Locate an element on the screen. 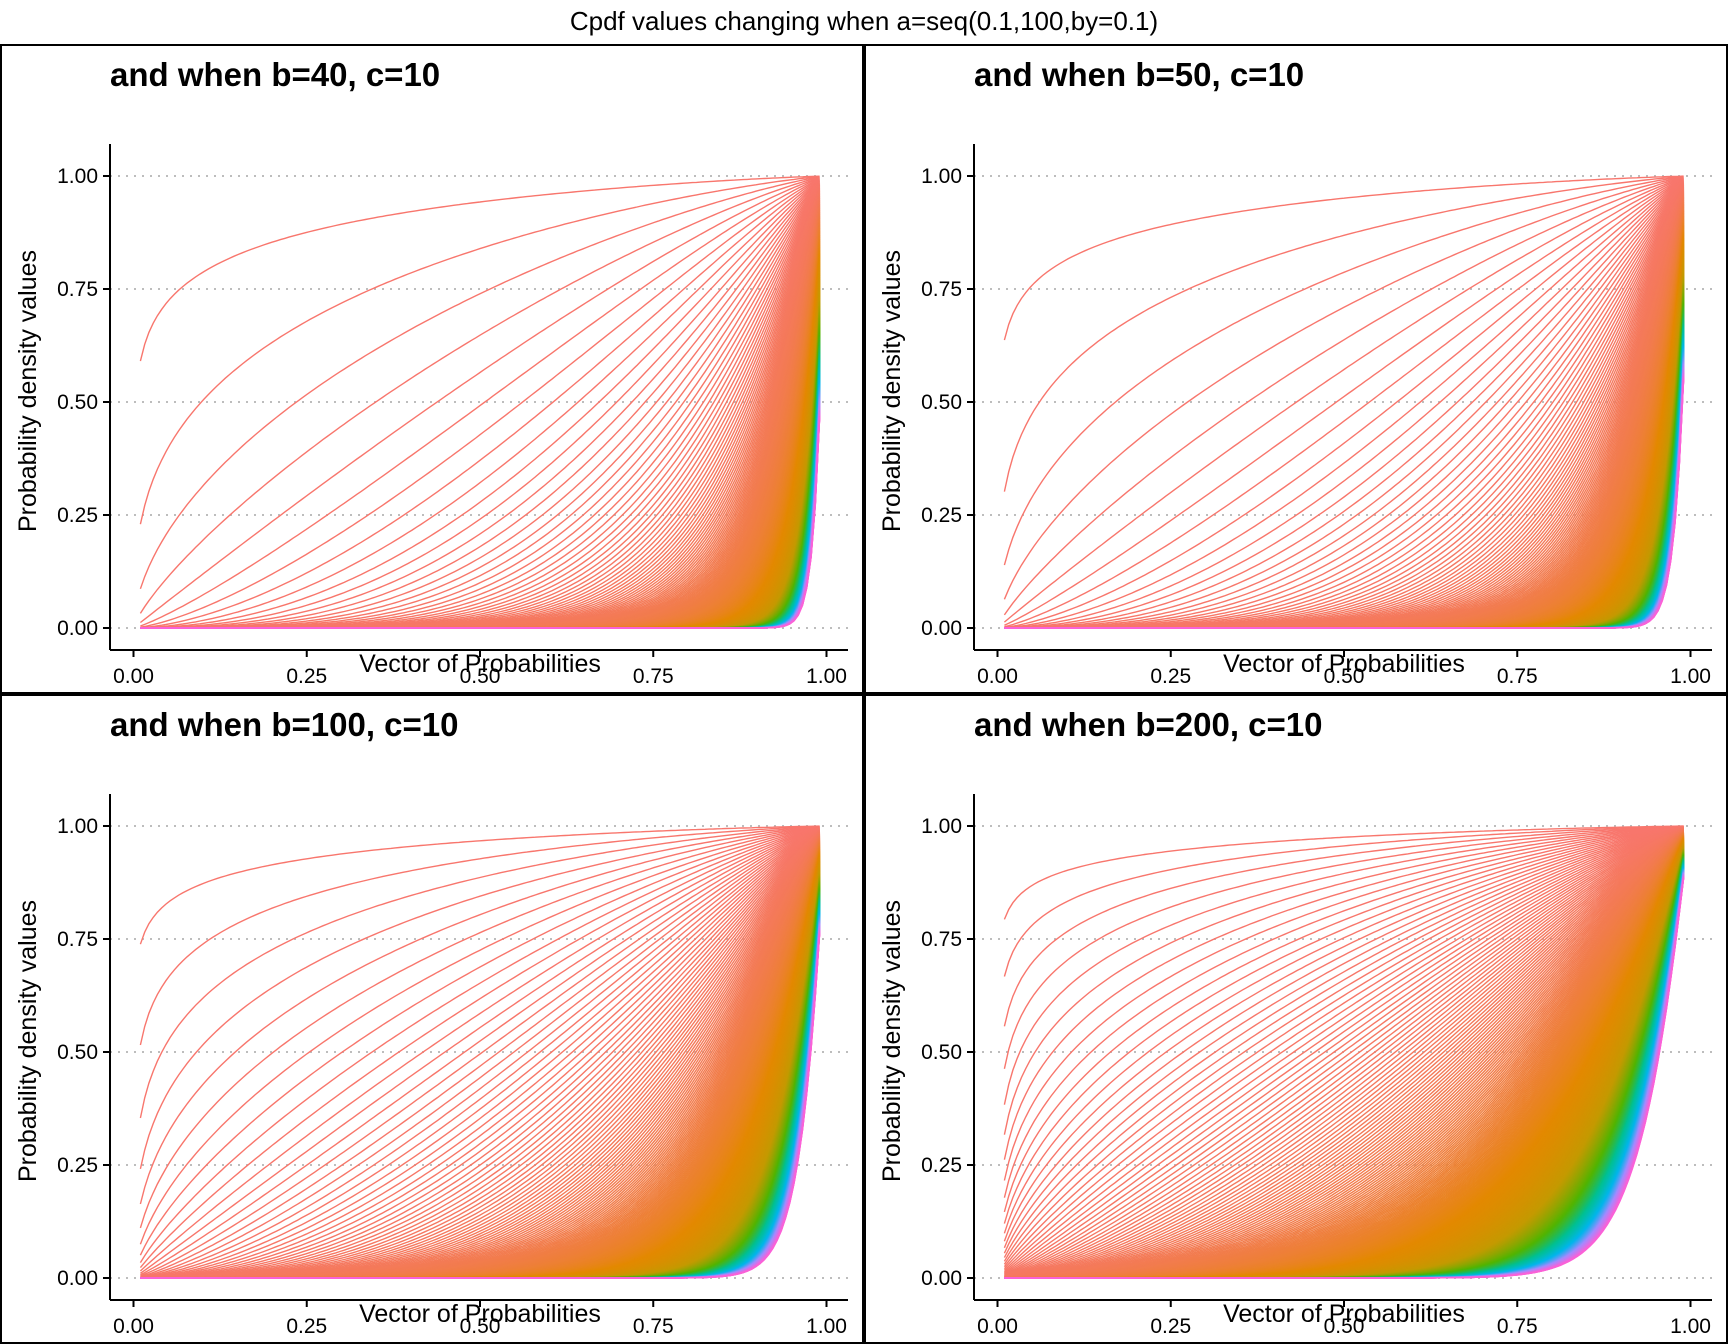 This screenshot has width=1728, height=1344. x-tick-label: 0.50 is located at coordinates (1344, 1326).